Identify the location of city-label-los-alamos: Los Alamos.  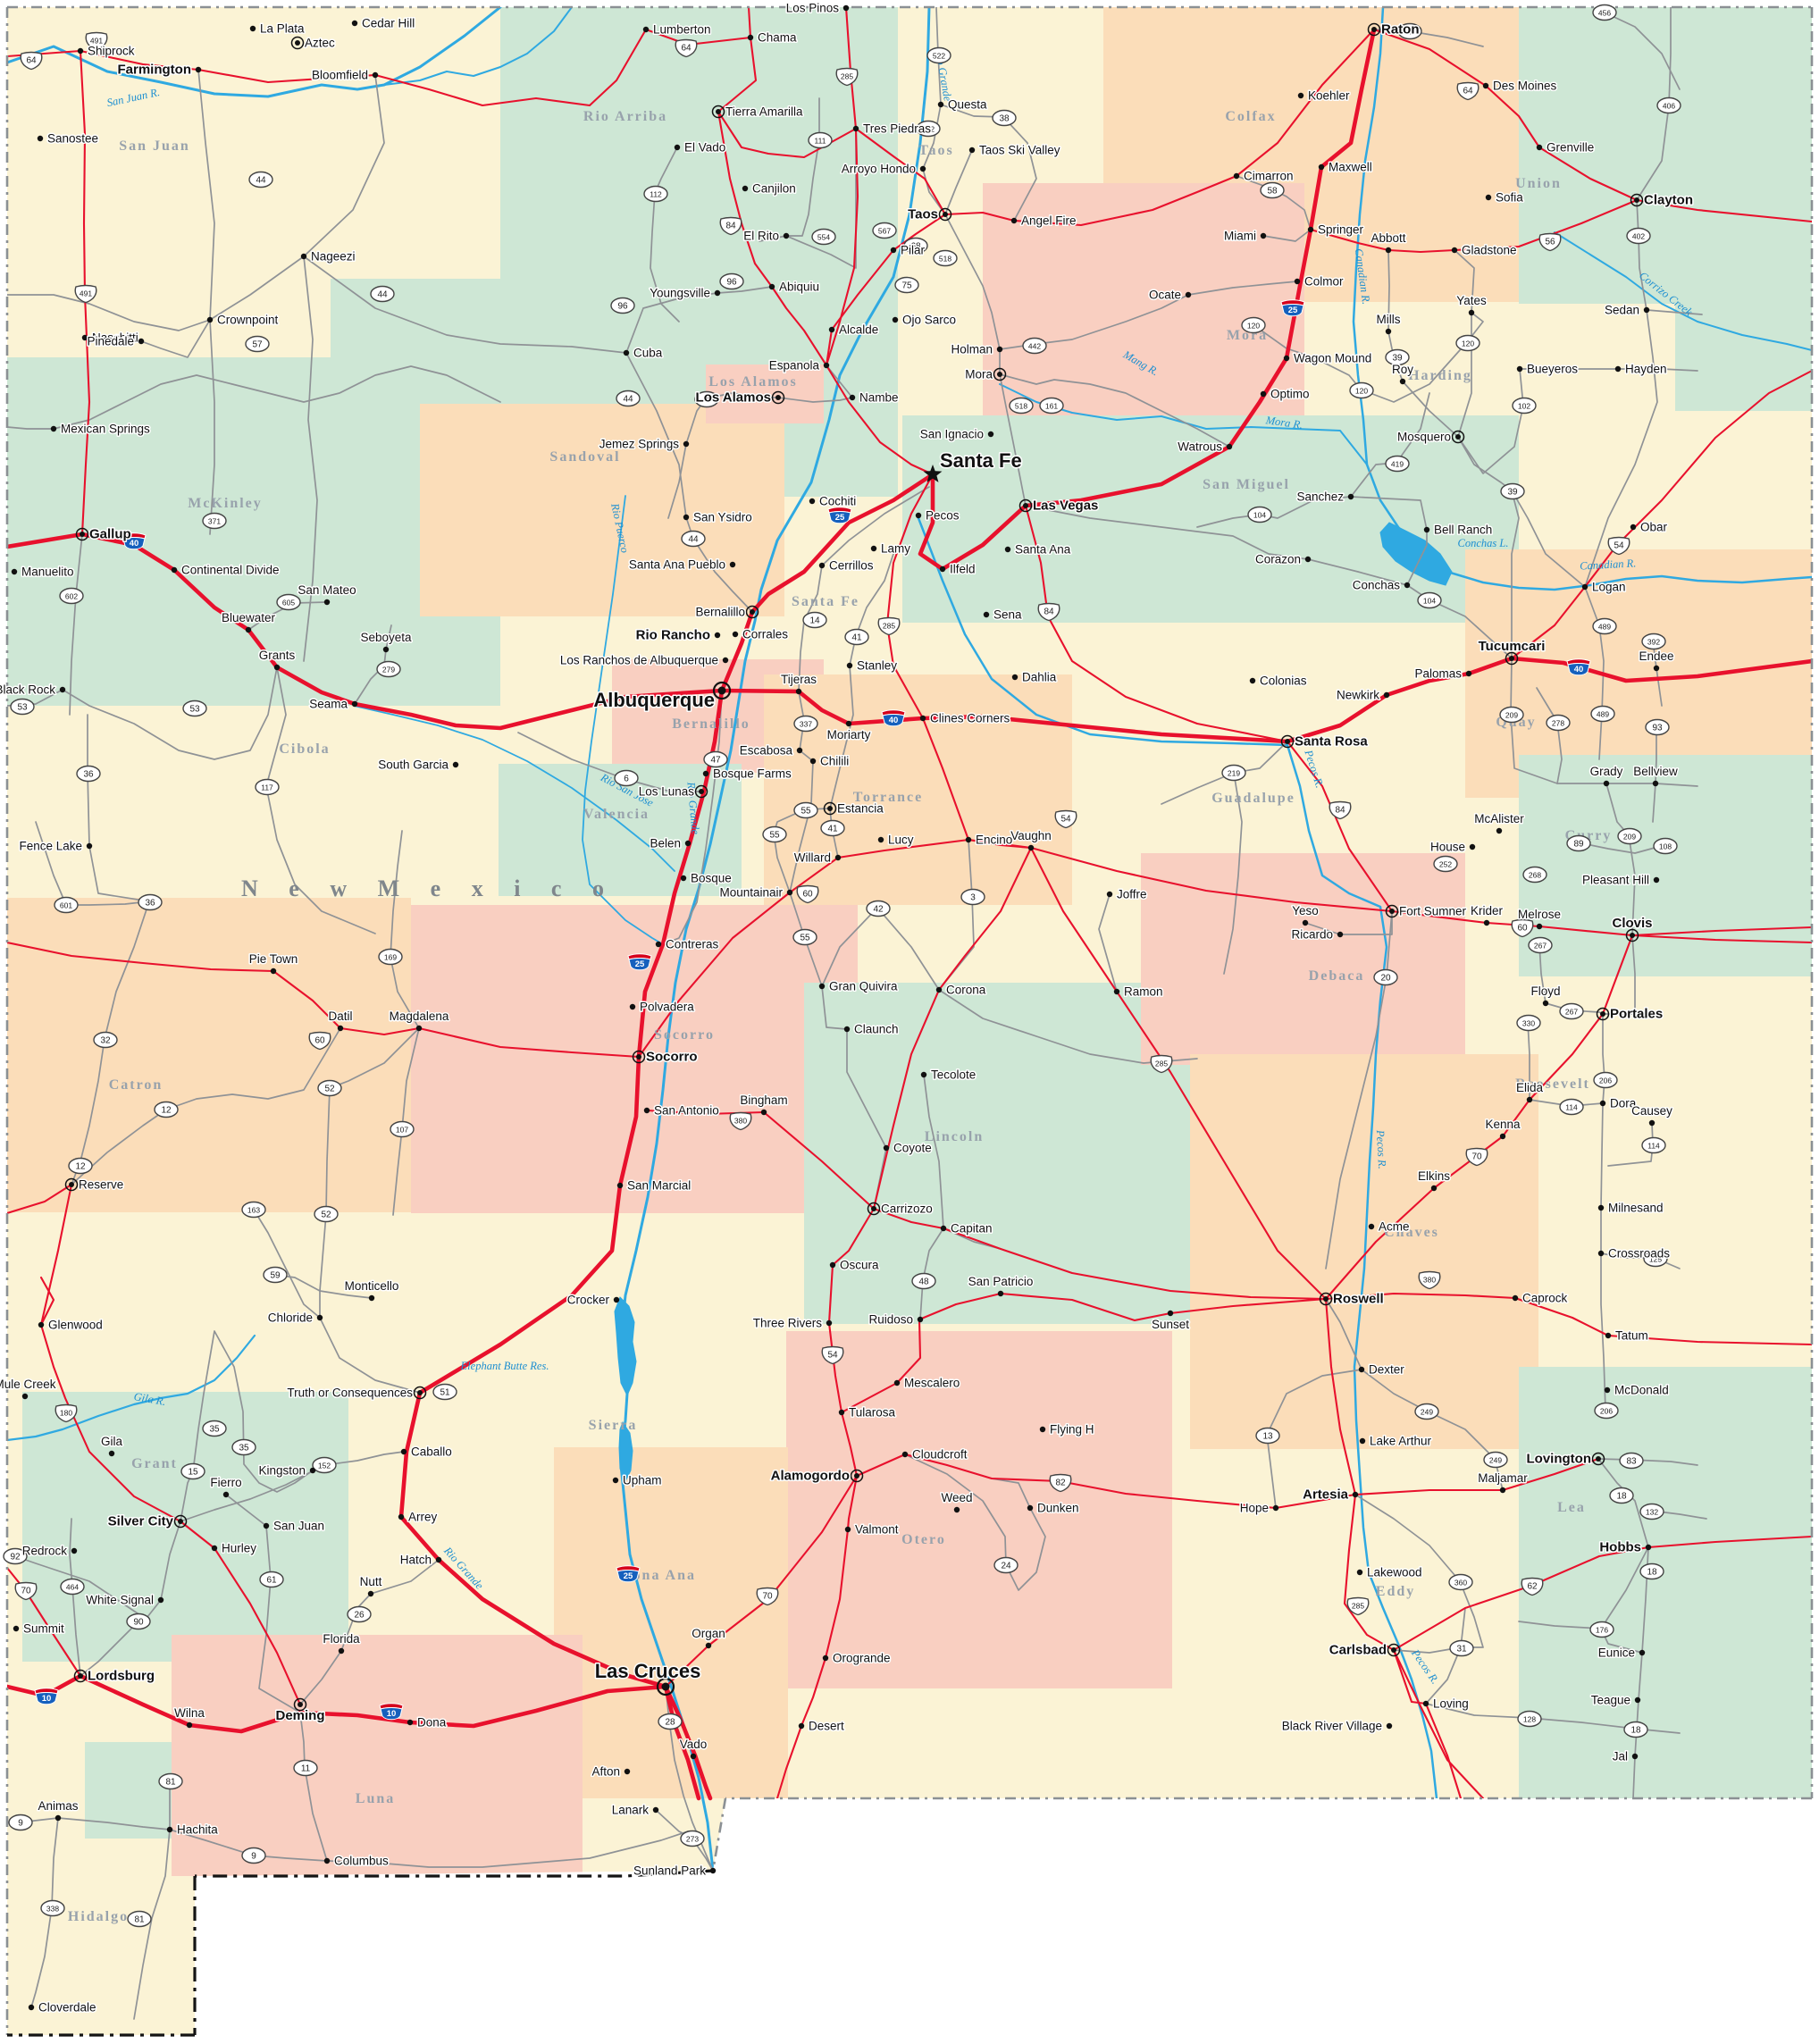
(733, 398).